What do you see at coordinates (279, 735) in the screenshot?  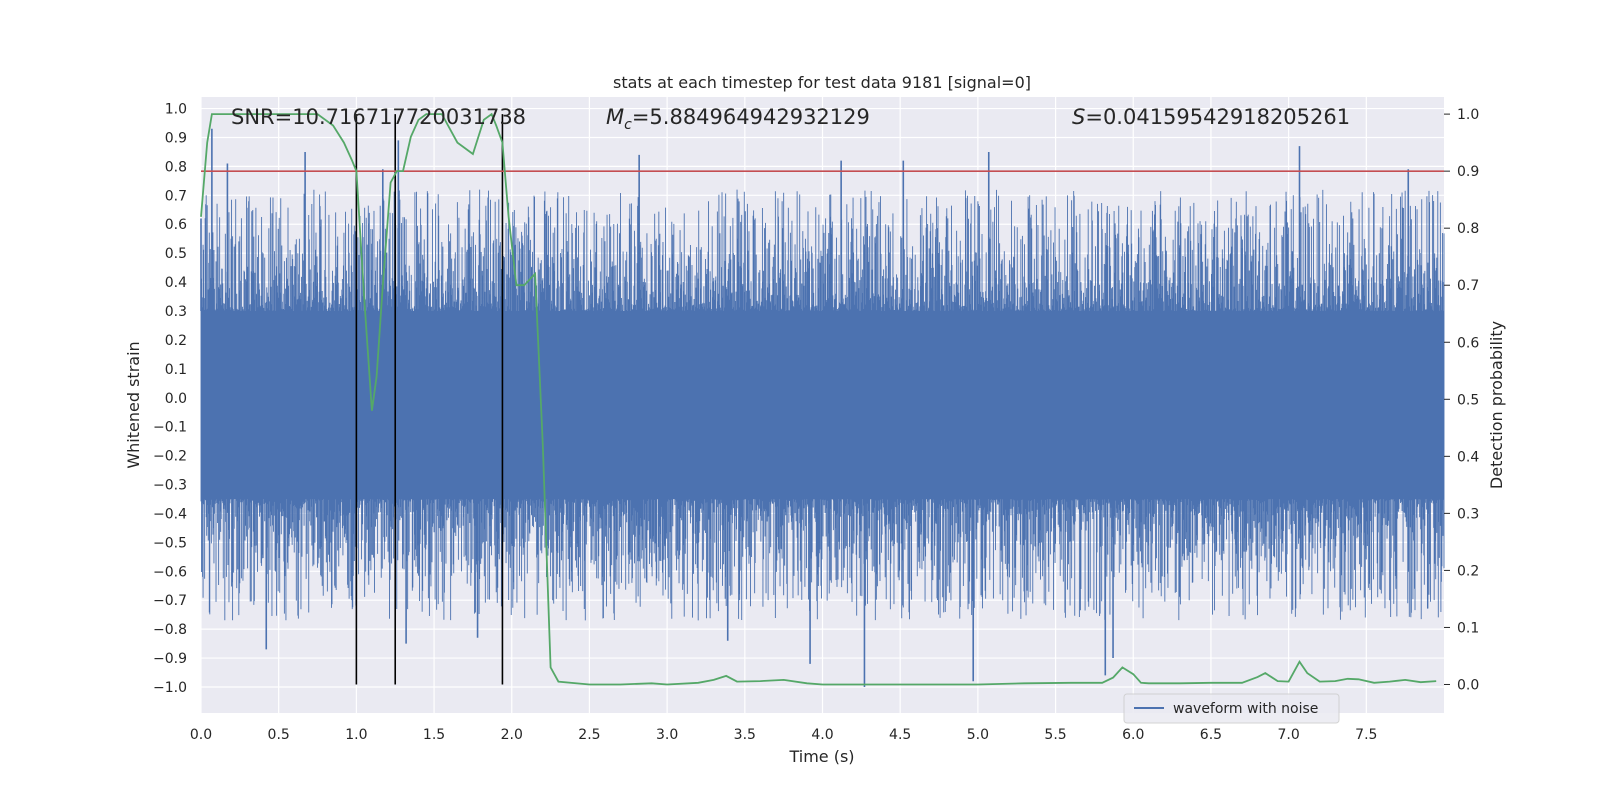 I see `x-tick-label: 0.5` at bounding box center [279, 735].